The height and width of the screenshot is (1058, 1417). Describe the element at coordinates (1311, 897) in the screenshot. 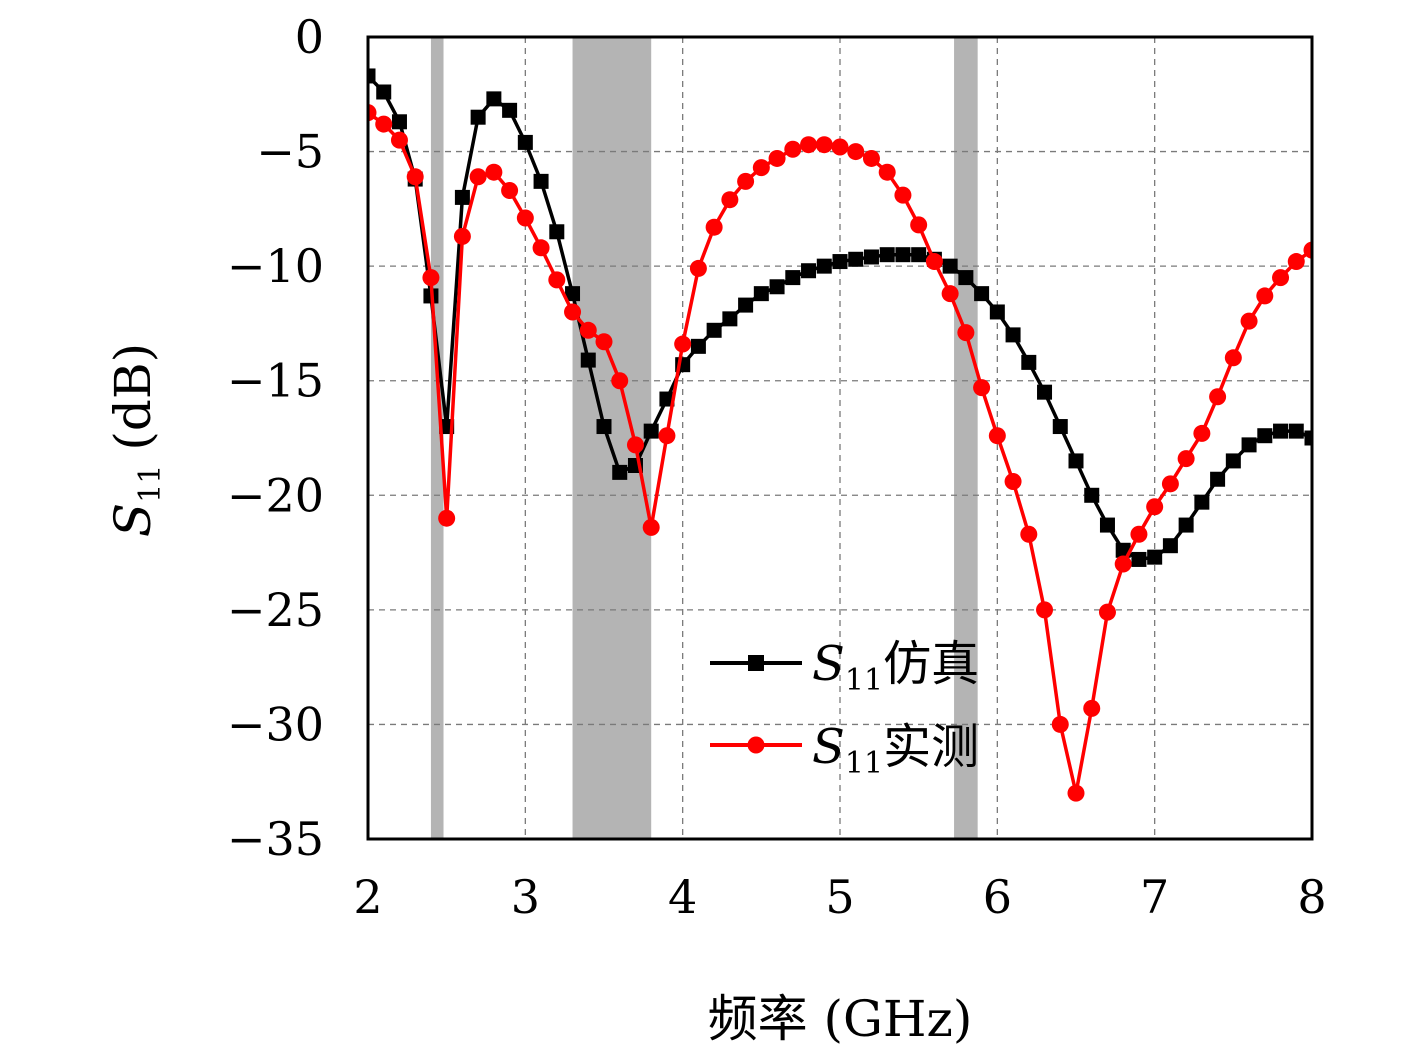

I see `x-tick-label: 8` at that location.